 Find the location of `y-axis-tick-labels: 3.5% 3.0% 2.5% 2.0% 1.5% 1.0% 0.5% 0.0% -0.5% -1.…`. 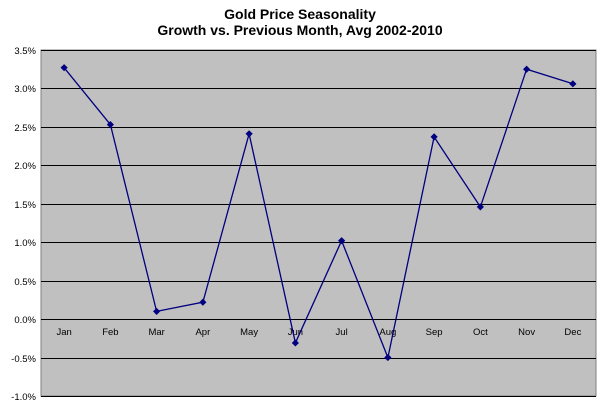

y-axis-tick-labels: 3.5% 3.0% 2.5% 2.0% 1.5% 1.0% 0.5% 0.0% -0.5% -1.… is located at coordinates (23, 224).